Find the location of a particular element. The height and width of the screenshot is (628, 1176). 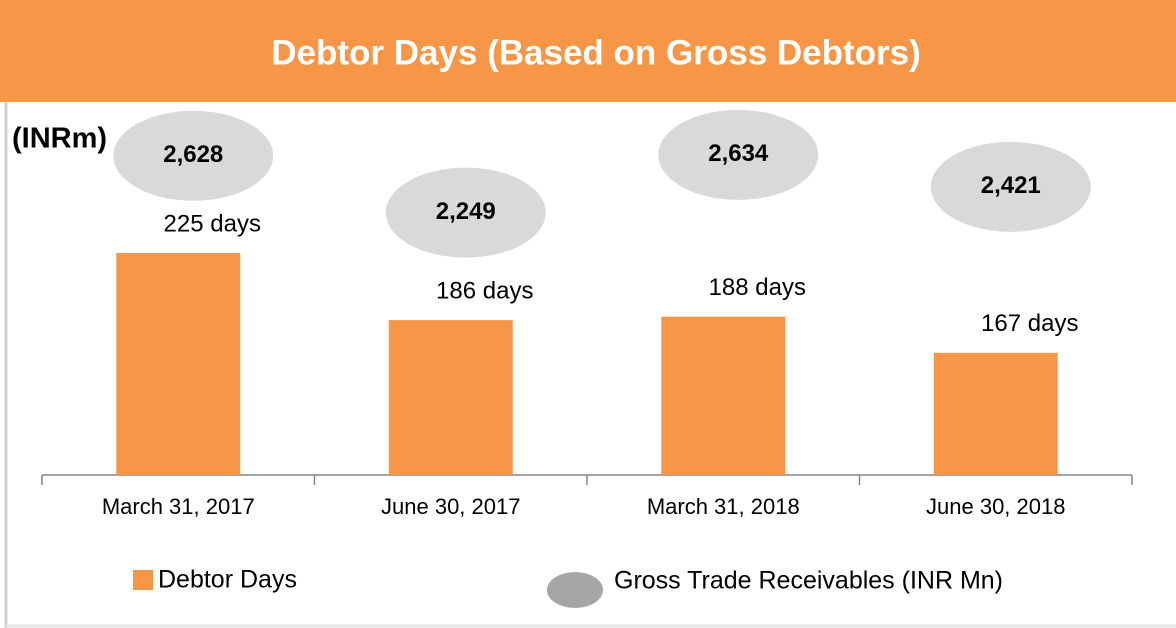

receivables-label: 2,421 is located at coordinates (1011, 185).